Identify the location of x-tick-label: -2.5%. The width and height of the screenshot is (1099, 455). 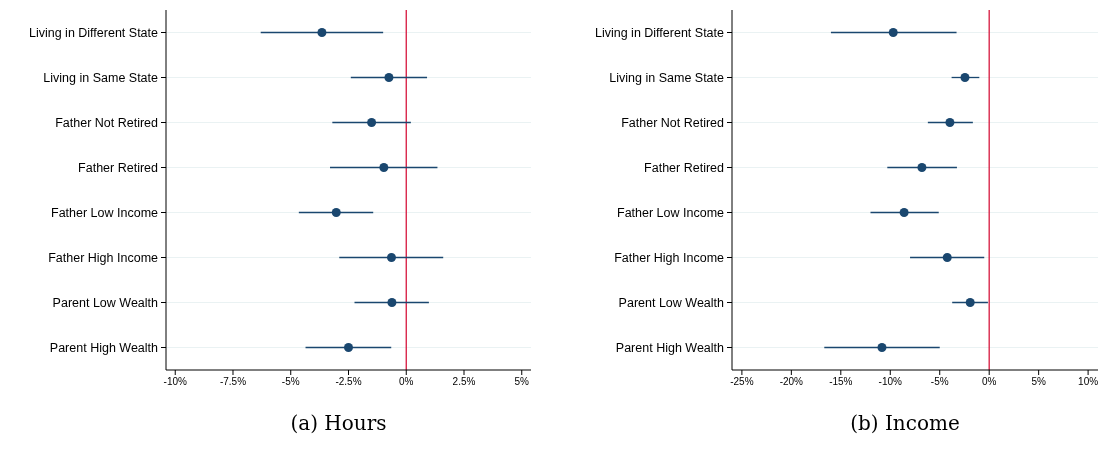
(348, 381).